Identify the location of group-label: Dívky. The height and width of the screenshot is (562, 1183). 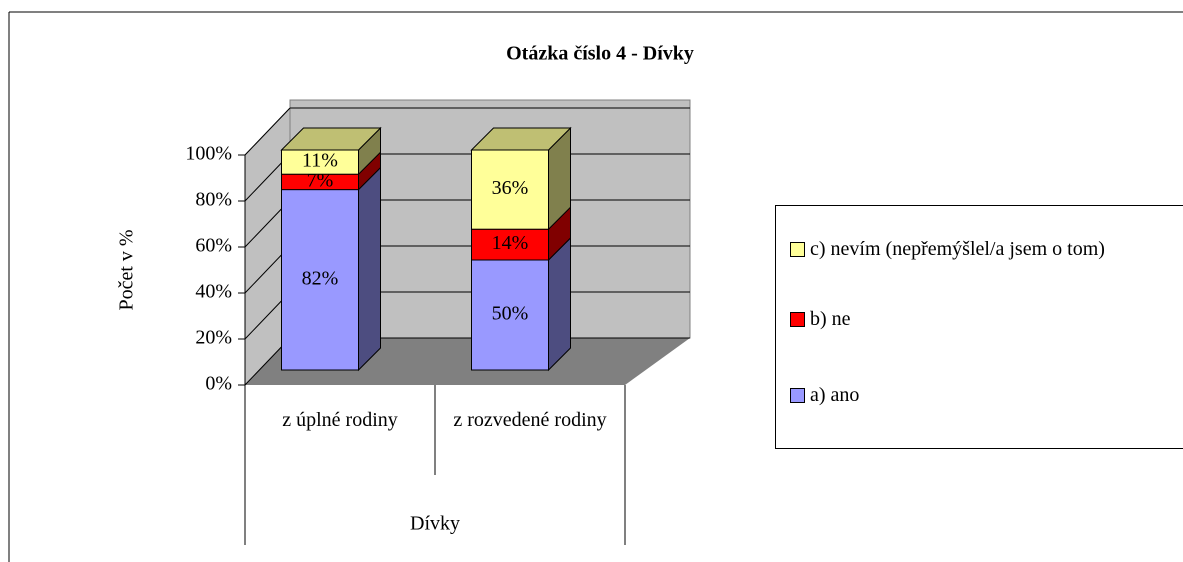
(435, 524).